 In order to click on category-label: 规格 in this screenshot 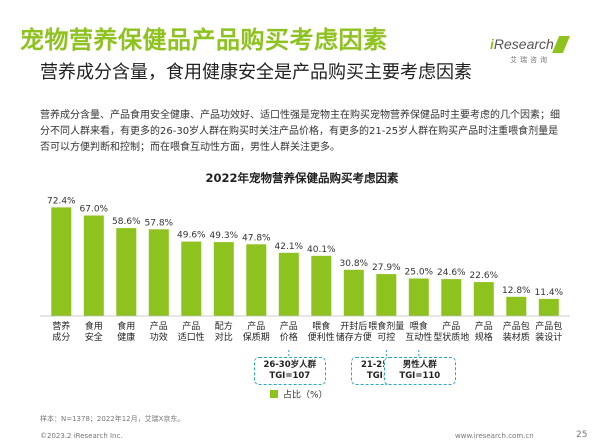, I will do `click(484, 337)`.